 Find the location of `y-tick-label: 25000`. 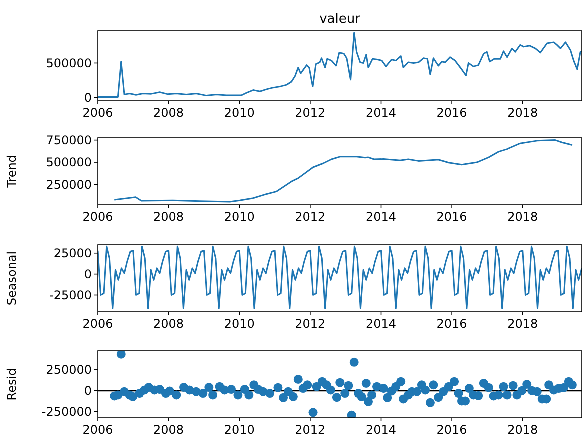

y-tick-label: 25000 is located at coordinates (73, 253).